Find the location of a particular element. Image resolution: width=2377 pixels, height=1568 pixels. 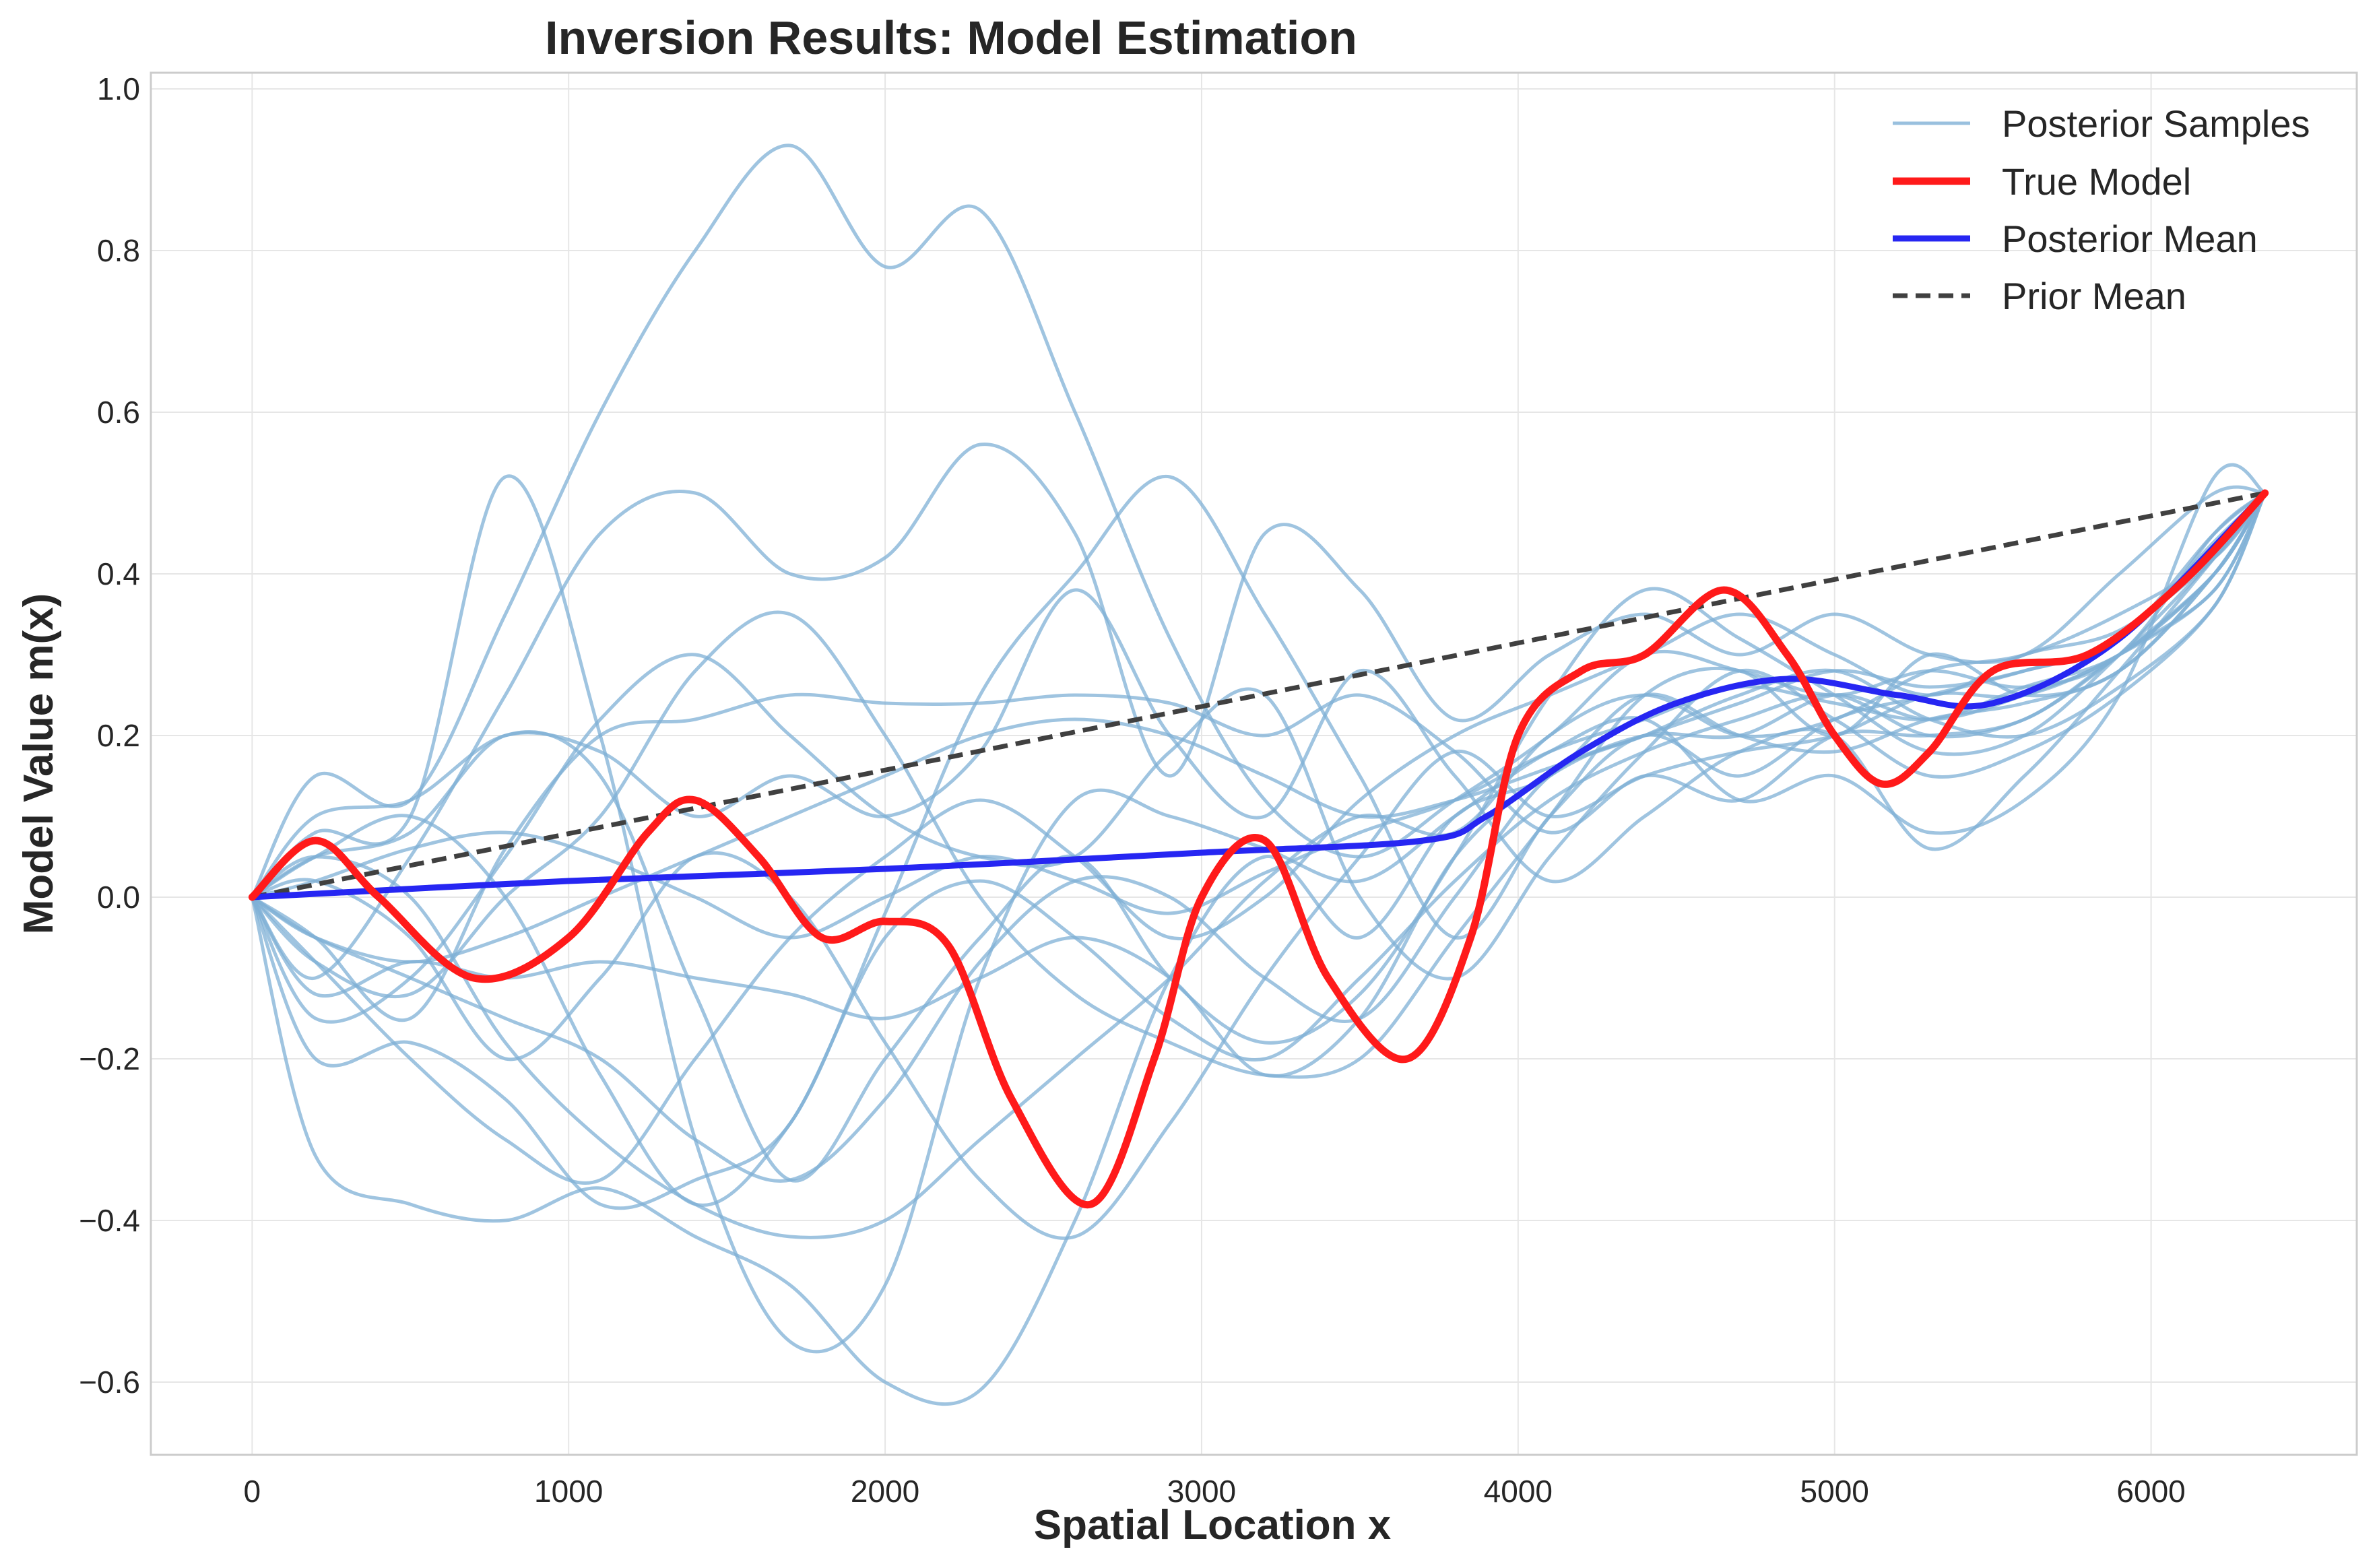

x-tick-labels: 0 1000 2000 3000 4000 5000 6000 is located at coordinates (1215, 1492).